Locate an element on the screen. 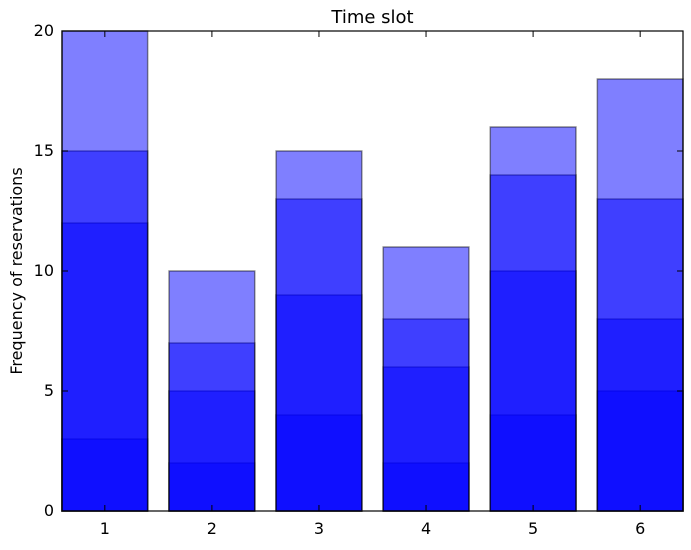 This screenshot has width=691, height=550. chart-title: Time slot is located at coordinates (371, 17).